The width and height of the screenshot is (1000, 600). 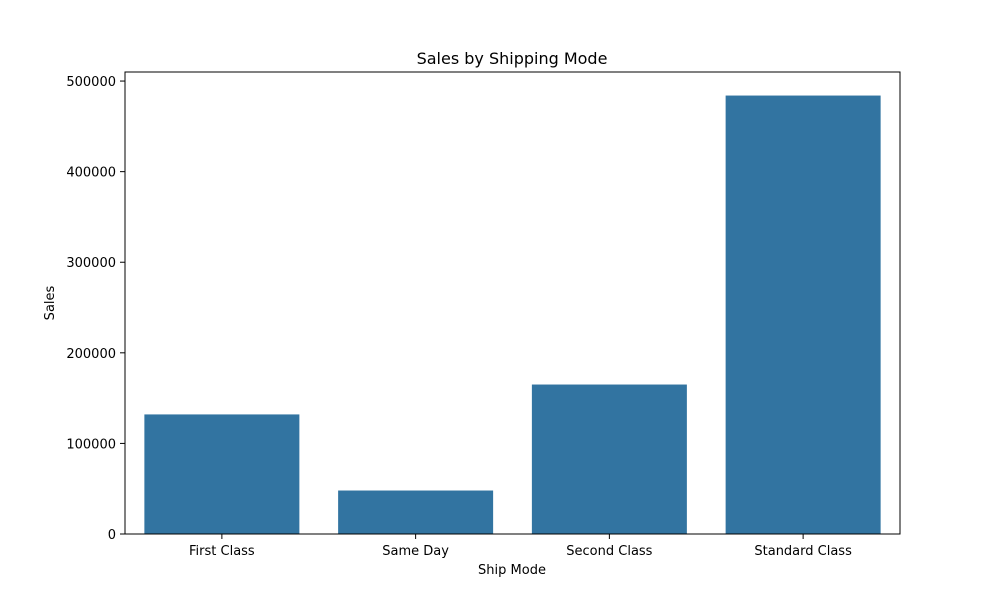 What do you see at coordinates (512, 570) in the screenshot?
I see `x-axis-label: Ship Mode` at bounding box center [512, 570].